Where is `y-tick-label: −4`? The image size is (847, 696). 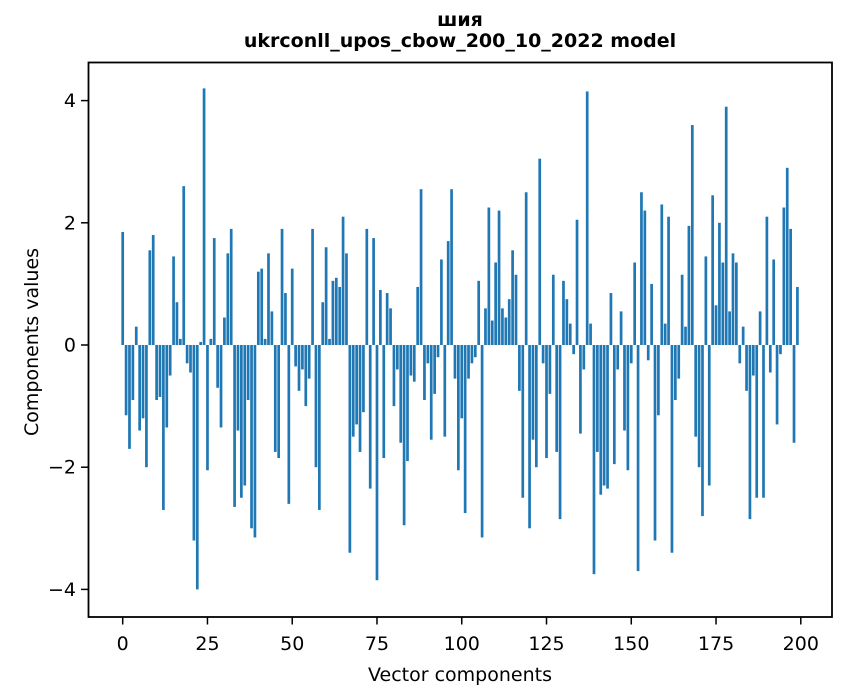
y-tick-label: −4 is located at coordinates (62, 590).